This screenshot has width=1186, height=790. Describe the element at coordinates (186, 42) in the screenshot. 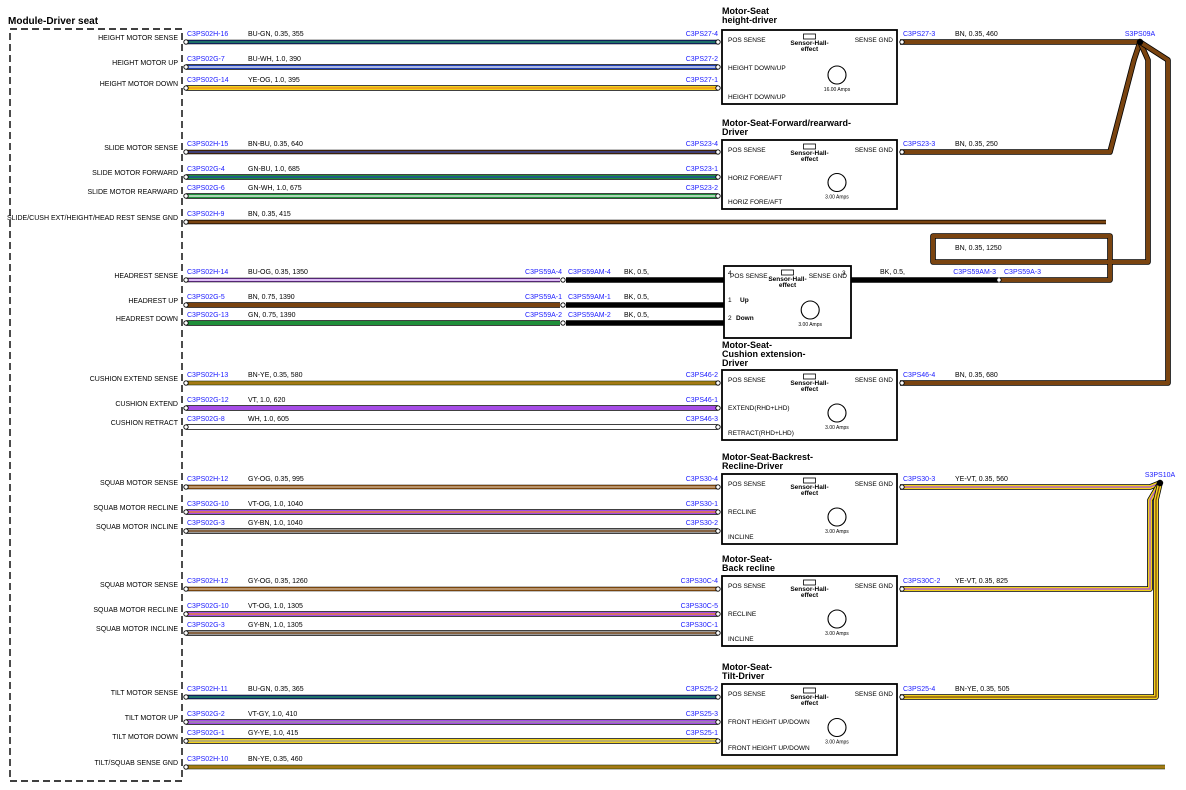

I see `terminal-module-w1` at that location.